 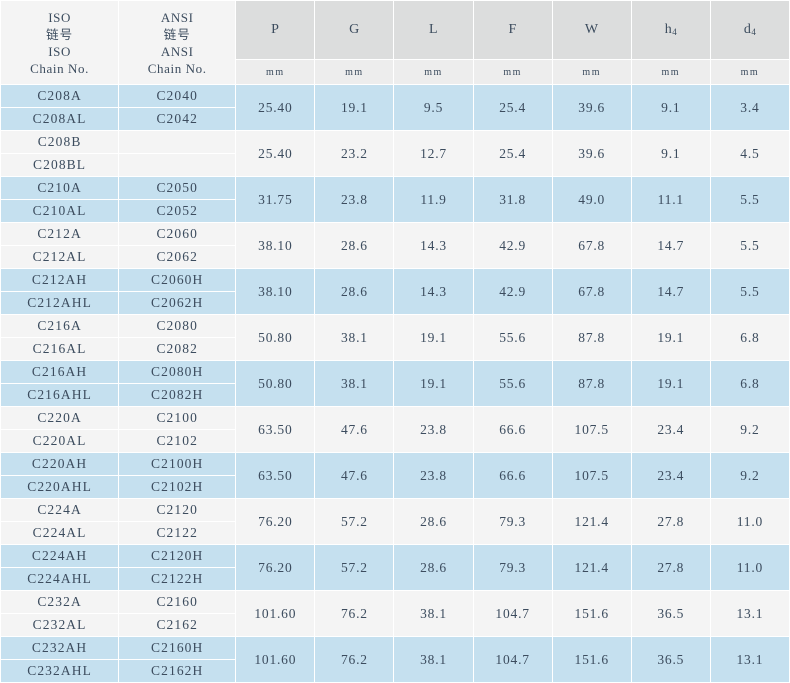 What do you see at coordinates (60, 418) in the screenshot?
I see `cell-iso-chain-no: C220A` at bounding box center [60, 418].